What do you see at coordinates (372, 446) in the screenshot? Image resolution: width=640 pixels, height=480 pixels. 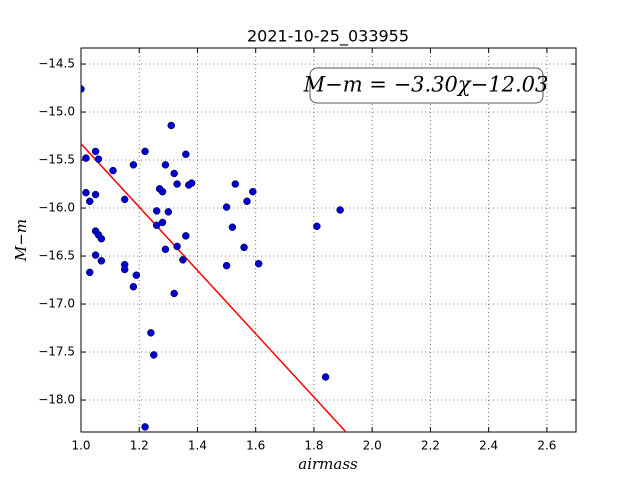 I see `x-tick-label: 2.0` at bounding box center [372, 446].